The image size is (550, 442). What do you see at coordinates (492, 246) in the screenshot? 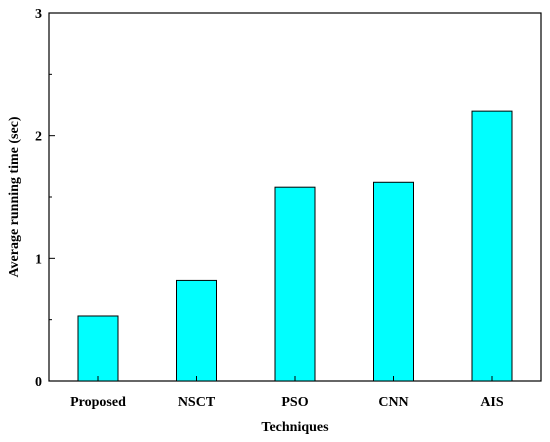
I see `bar-ais` at bounding box center [492, 246].